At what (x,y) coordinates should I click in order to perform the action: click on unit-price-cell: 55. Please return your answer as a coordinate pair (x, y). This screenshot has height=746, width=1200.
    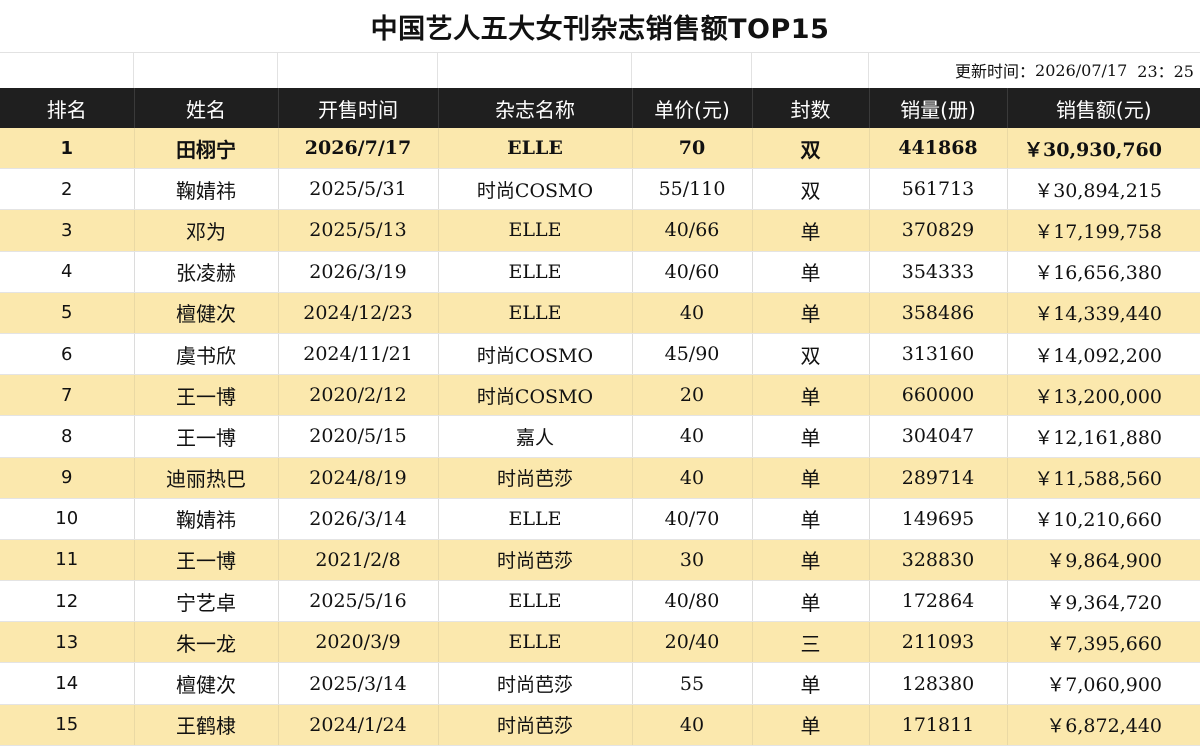
    Looking at the image, I should click on (692, 683).